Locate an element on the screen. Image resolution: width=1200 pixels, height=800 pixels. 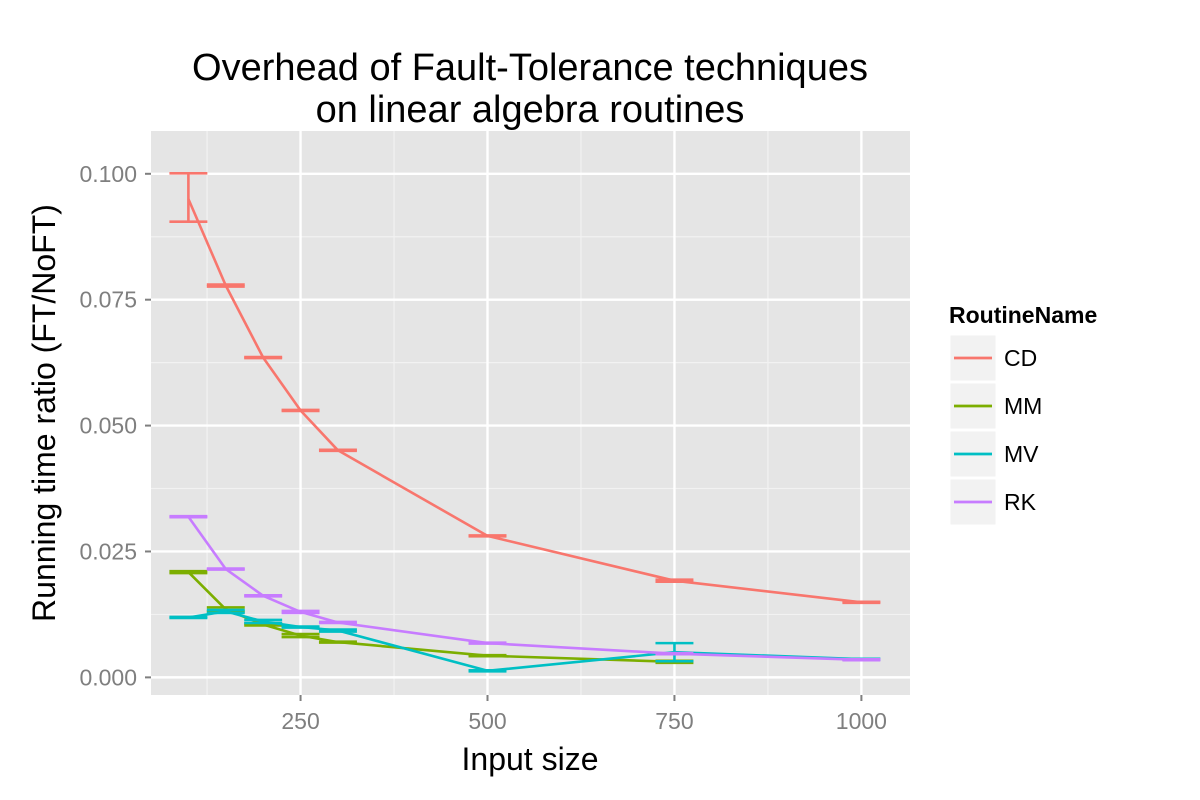
y-tick-label: 0.050 is located at coordinates (108, 426).